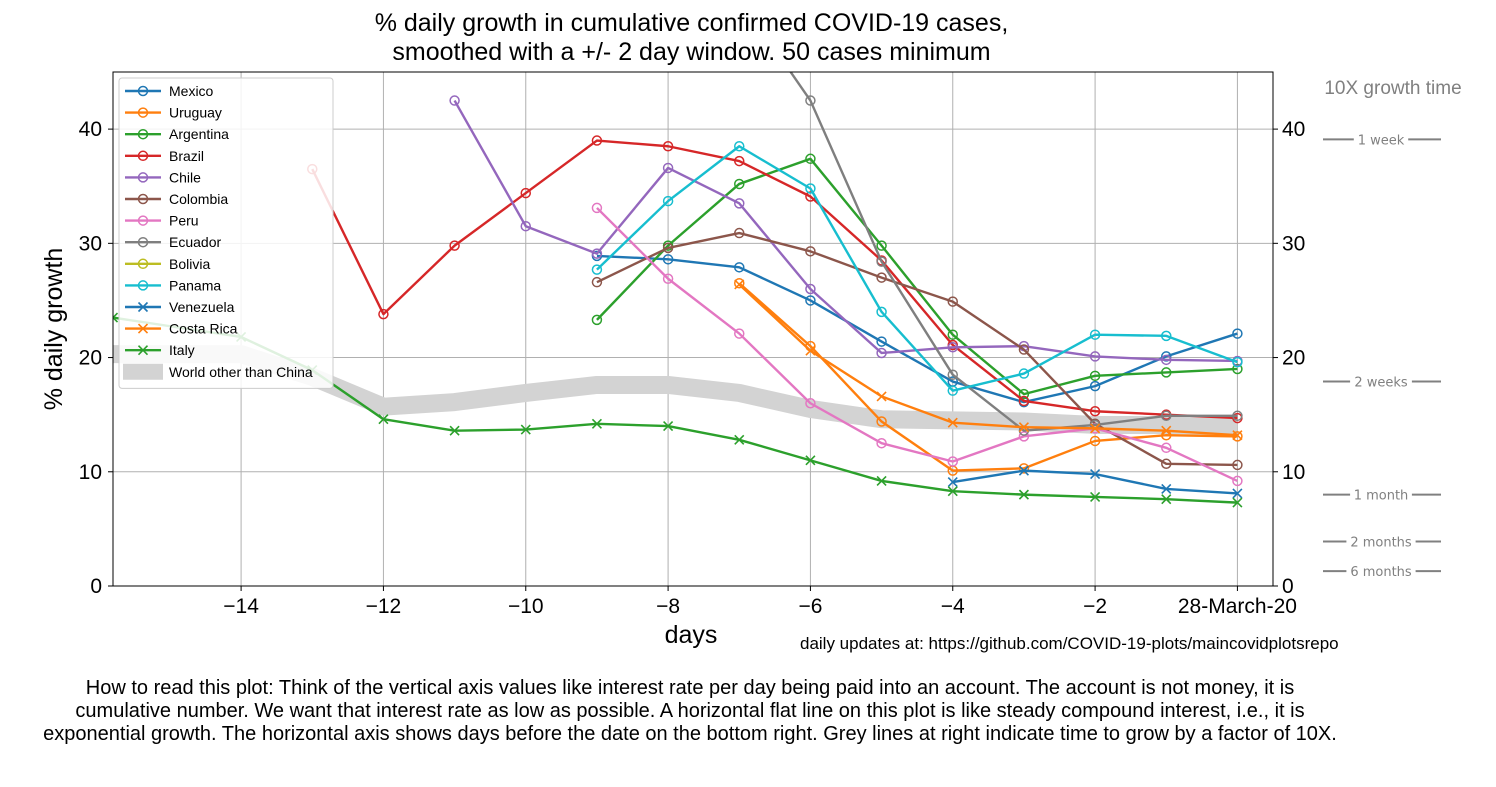  What do you see at coordinates (1381, 572) in the screenshot?
I see `growth-marker-label: 6 months` at bounding box center [1381, 572].